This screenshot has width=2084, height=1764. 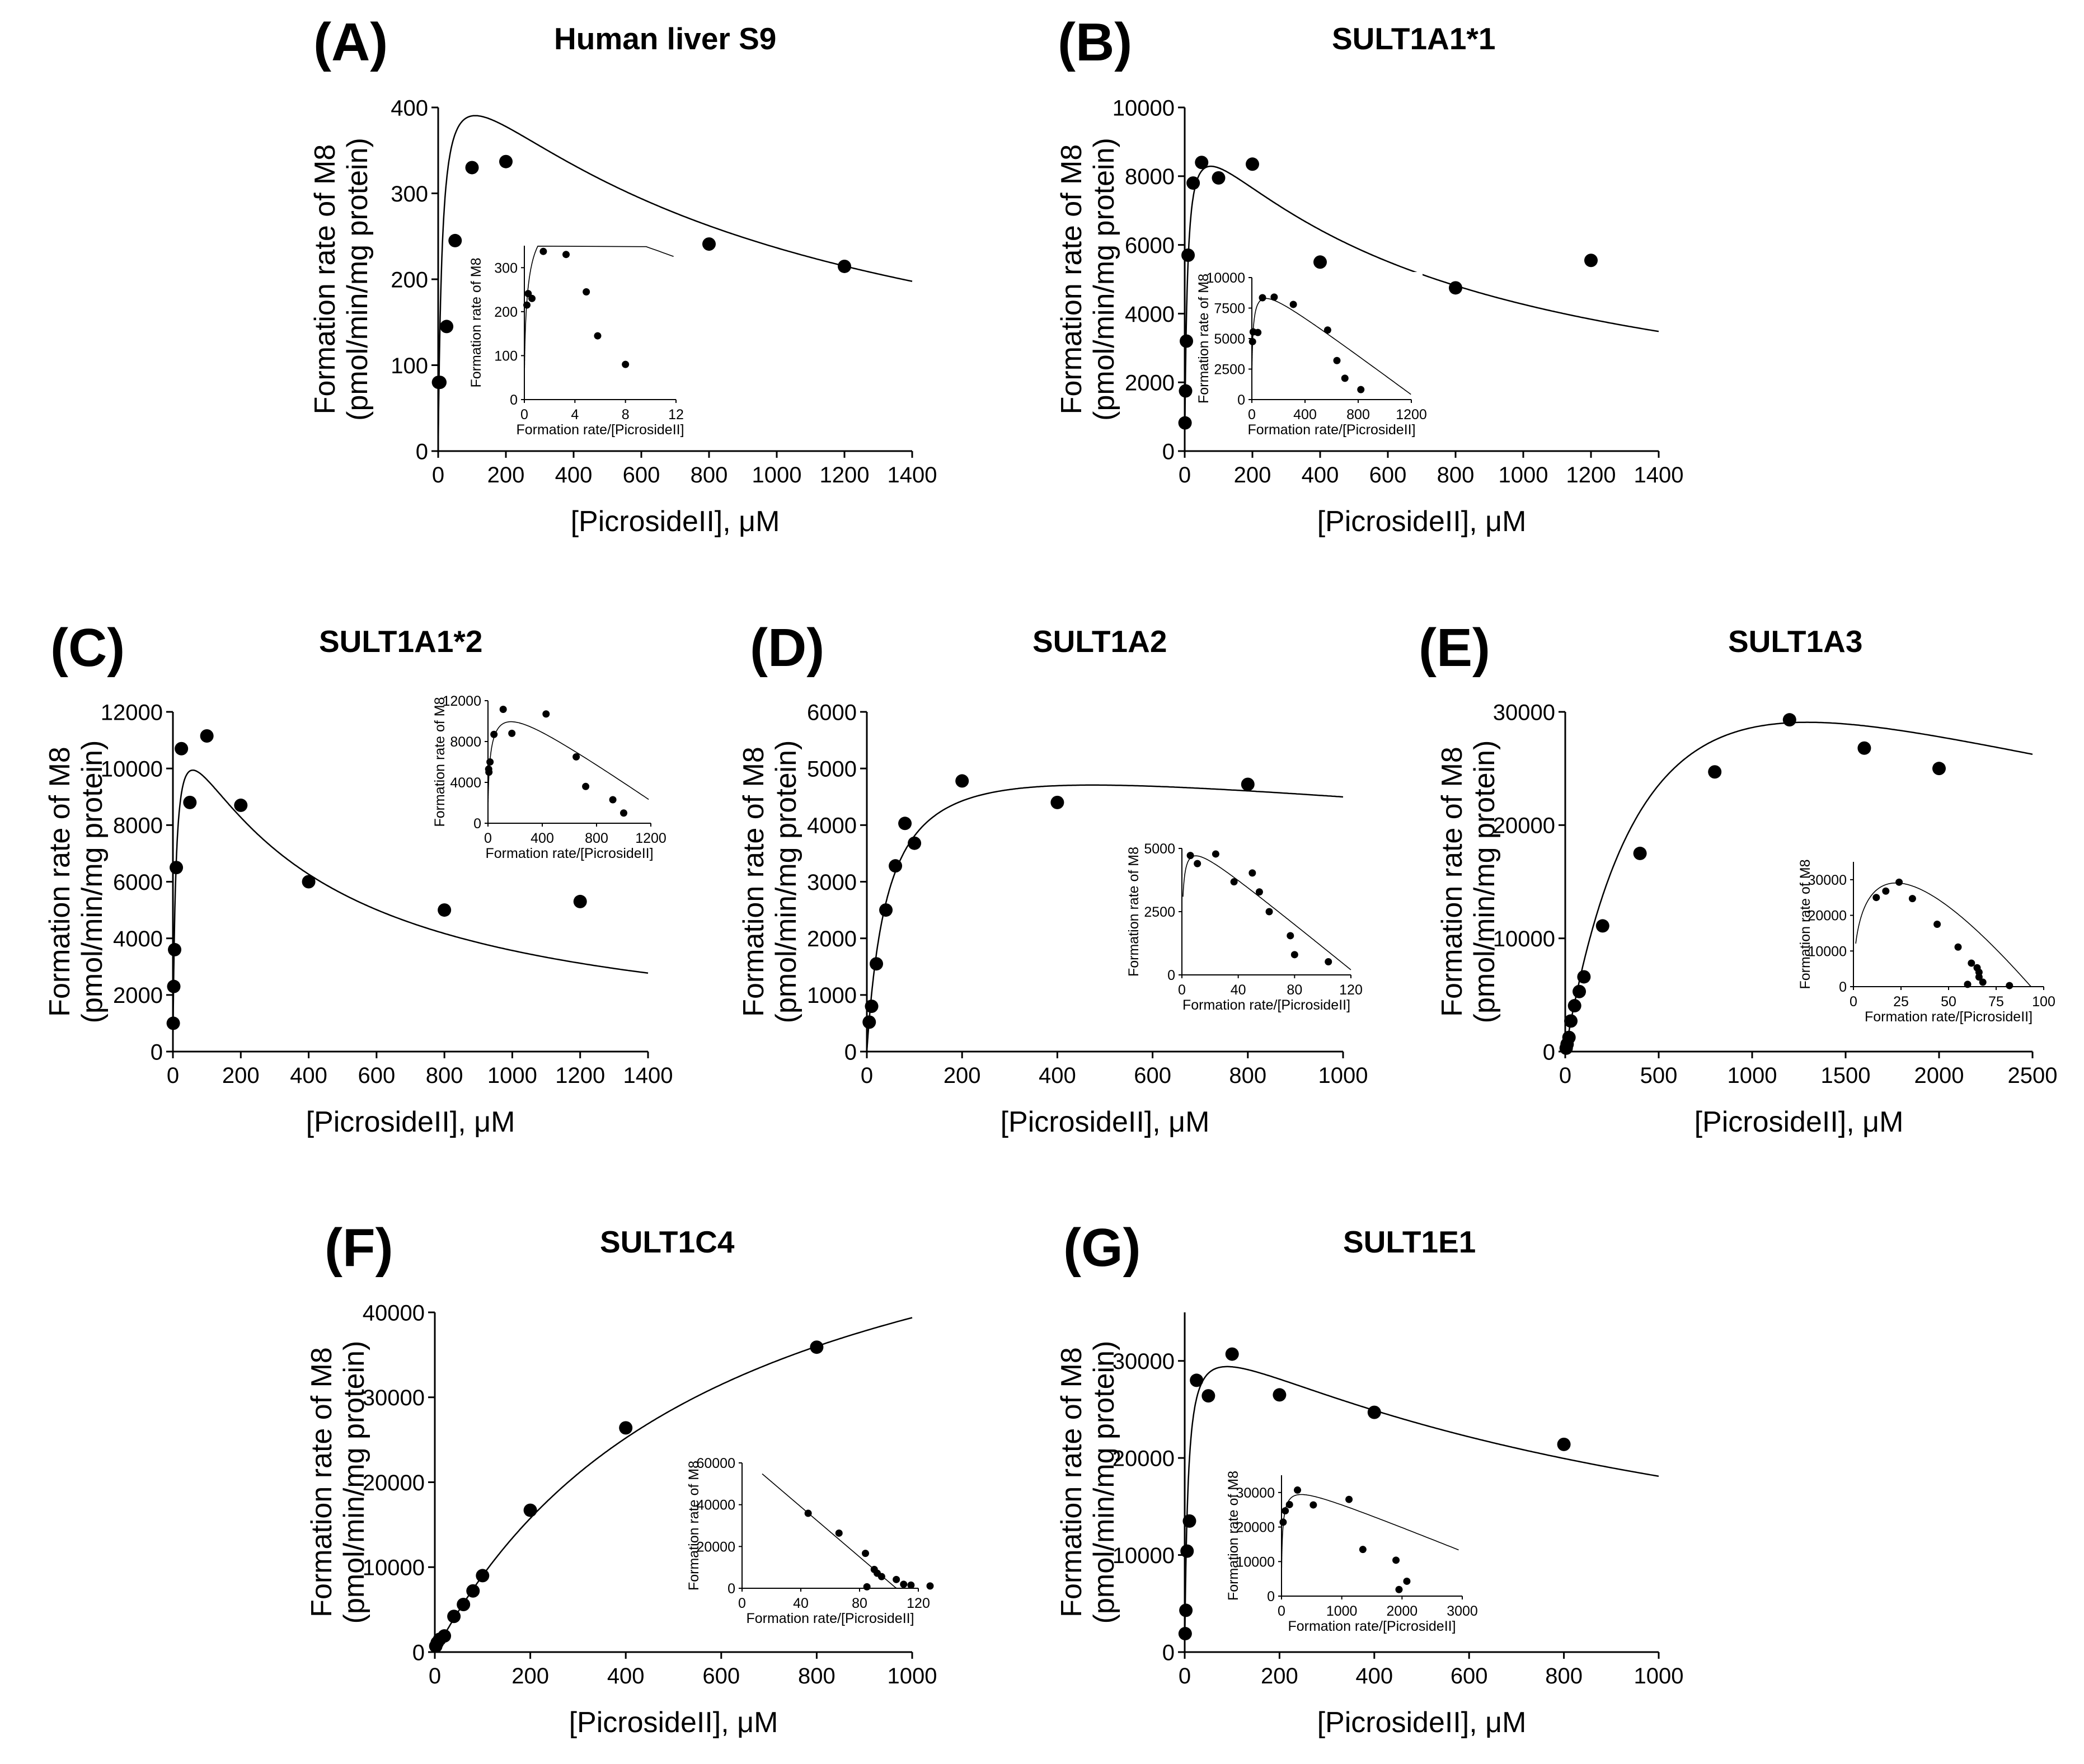 What do you see at coordinates (1929, 944) in the screenshot?
I see `inset-background` at bounding box center [1929, 944].